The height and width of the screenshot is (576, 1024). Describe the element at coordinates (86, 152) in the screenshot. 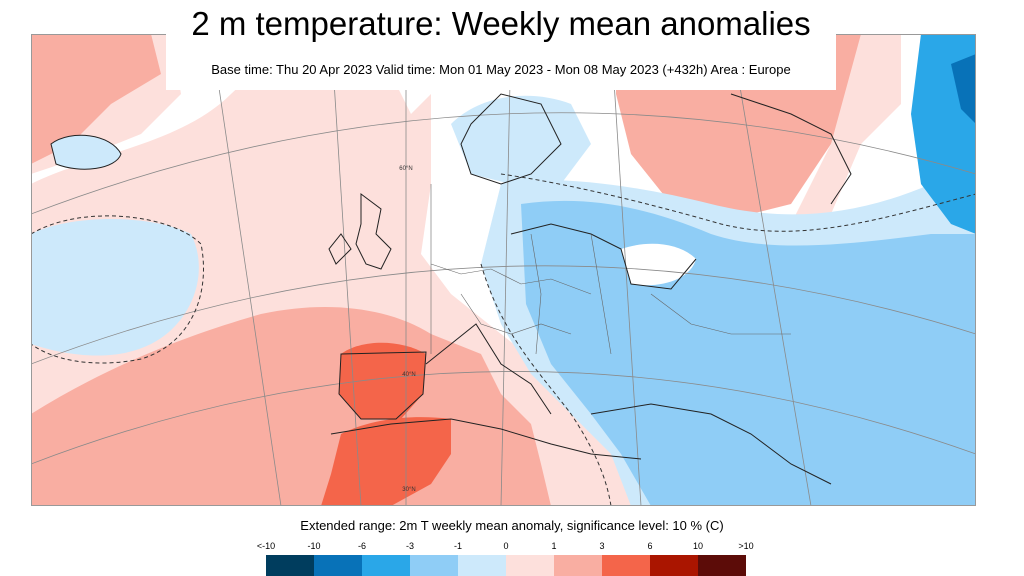

I see `cold-anomaly-iceland` at that location.